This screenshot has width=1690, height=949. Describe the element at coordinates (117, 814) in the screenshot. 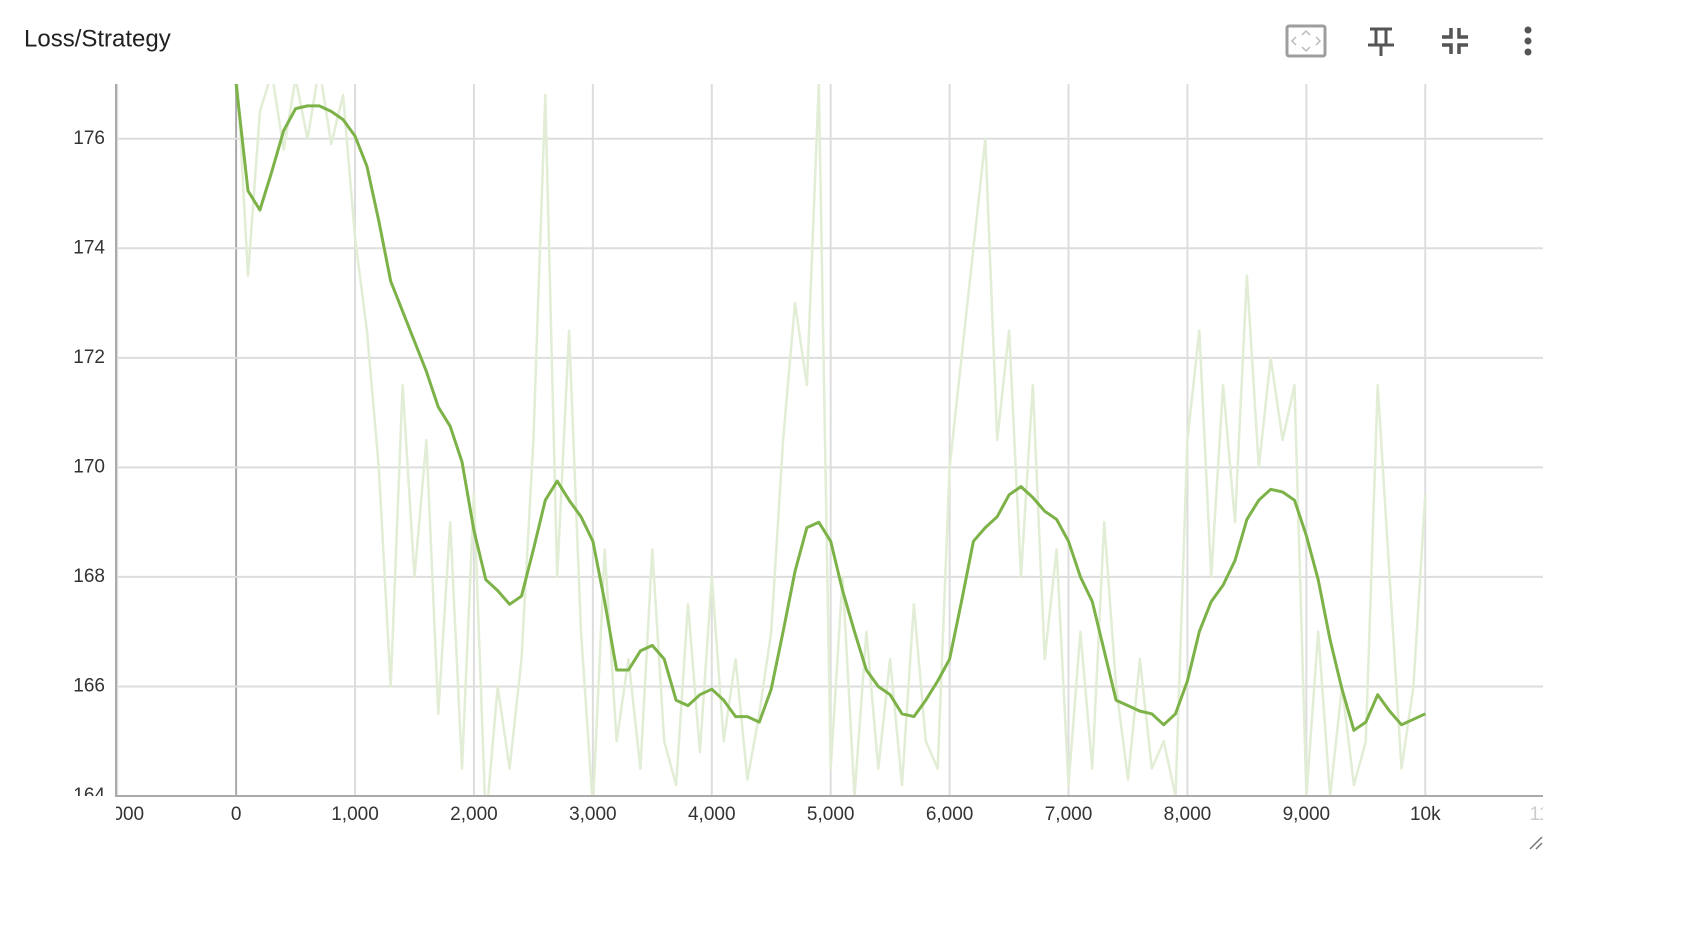

I see `x-tick-label: -1,000` at that location.